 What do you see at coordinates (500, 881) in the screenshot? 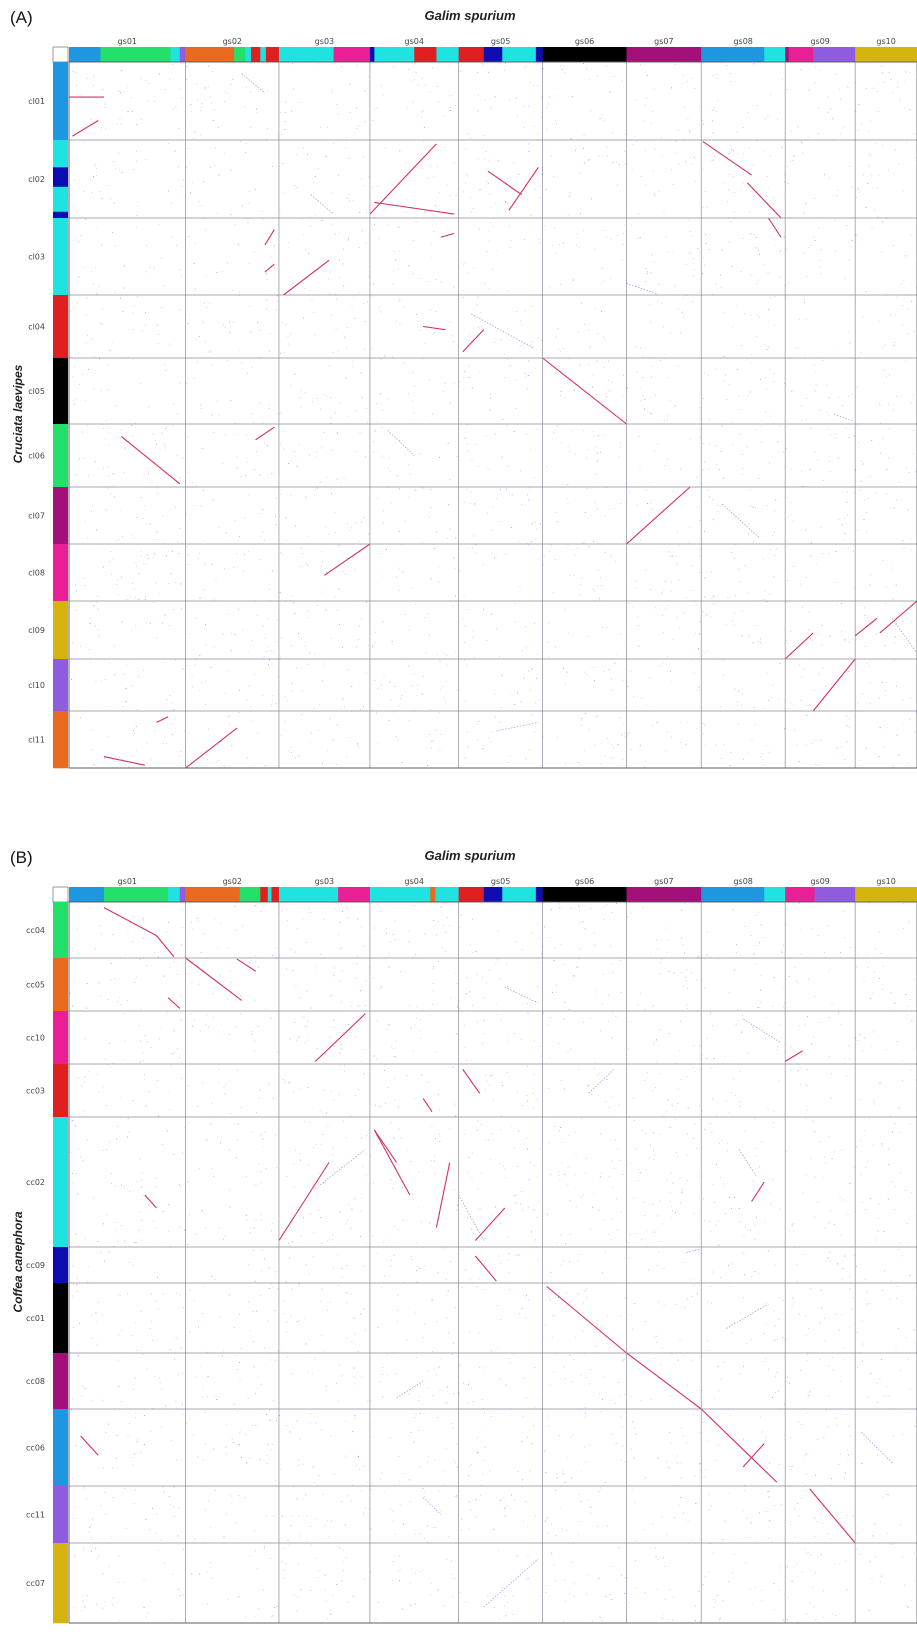
I see `column-label-gs05: gs05` at bounding box center [500, 881].